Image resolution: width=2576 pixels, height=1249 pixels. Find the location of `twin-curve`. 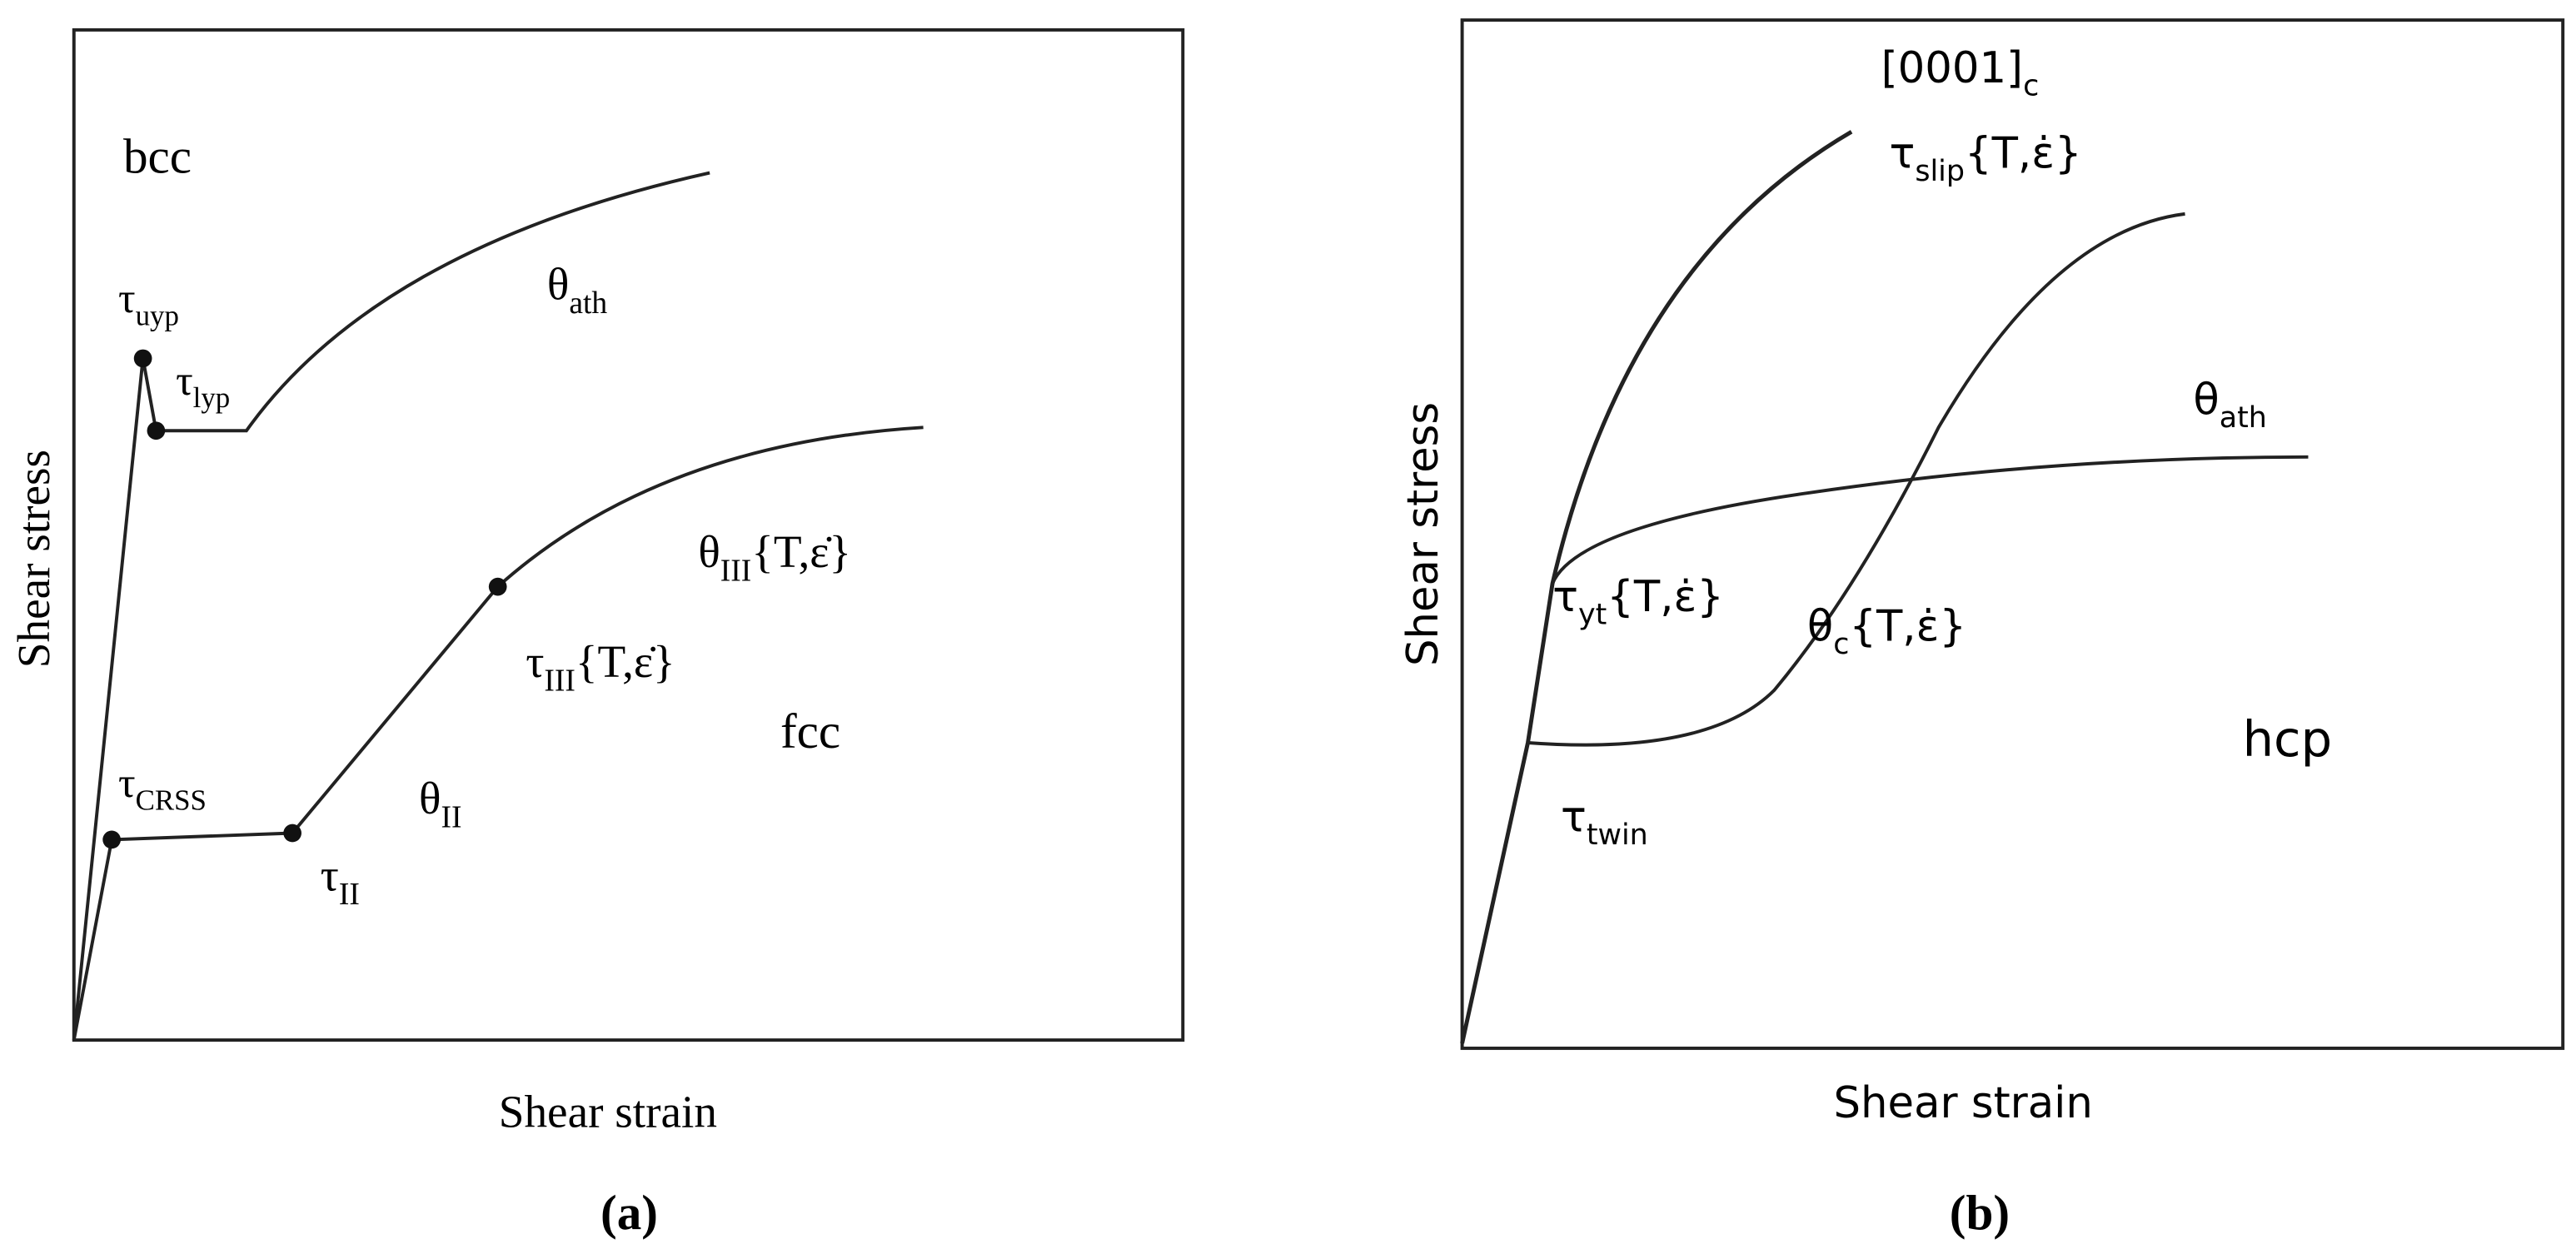

twin-curve is located at coordinates (1856, 479).